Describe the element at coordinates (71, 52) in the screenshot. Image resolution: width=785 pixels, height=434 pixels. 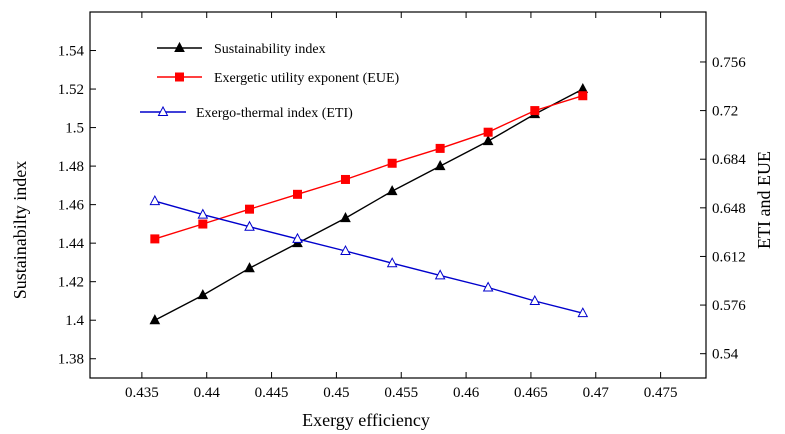
I see `y-left-tick-label: 1.54` at that location.